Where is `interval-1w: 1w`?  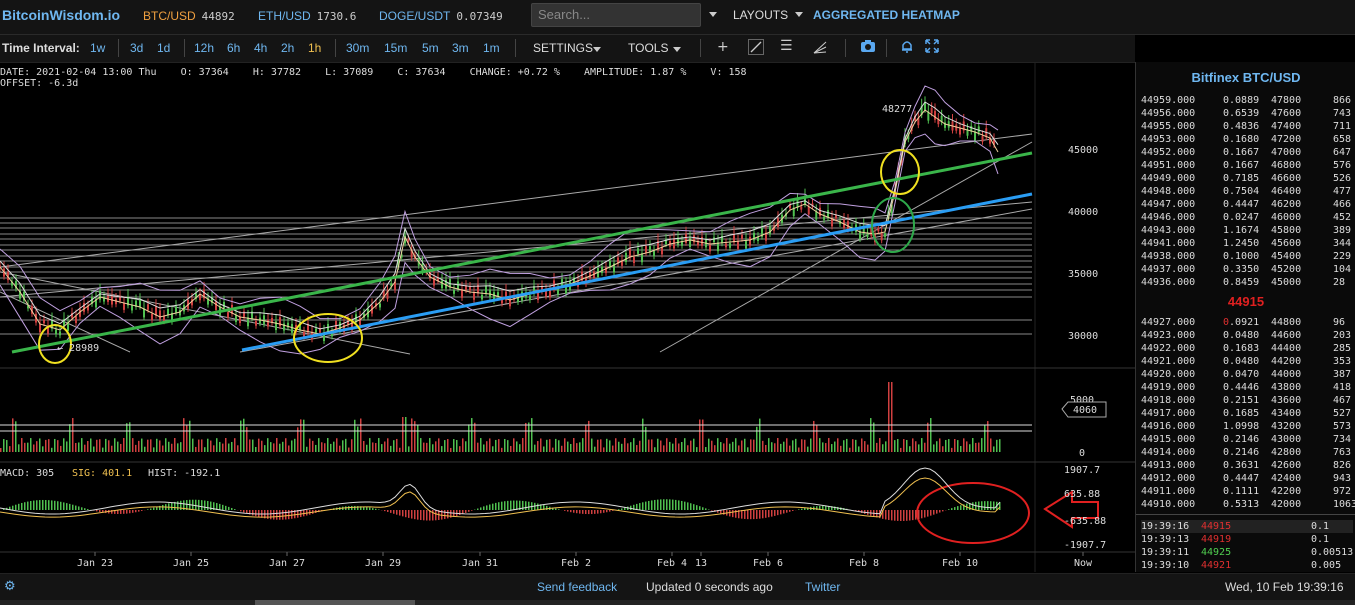
interval-1w: 1w is located at coordinates (98, 48).